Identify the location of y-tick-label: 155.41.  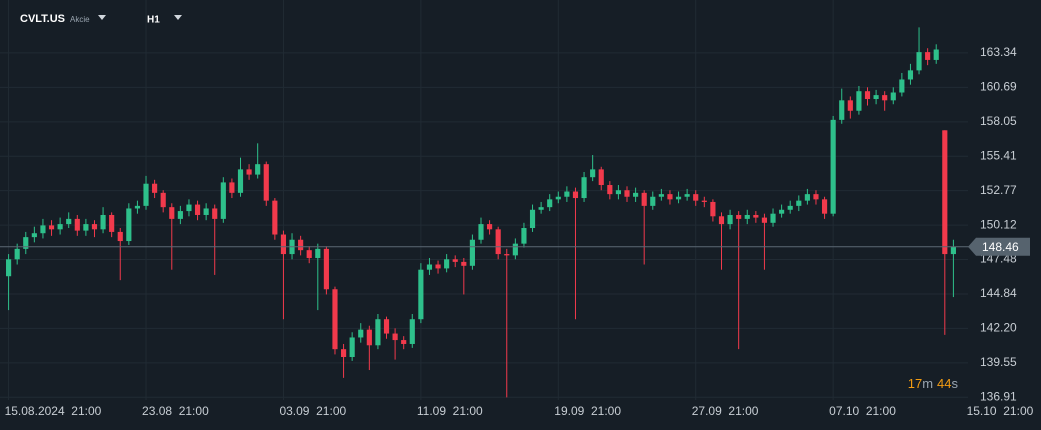
(998, 155).